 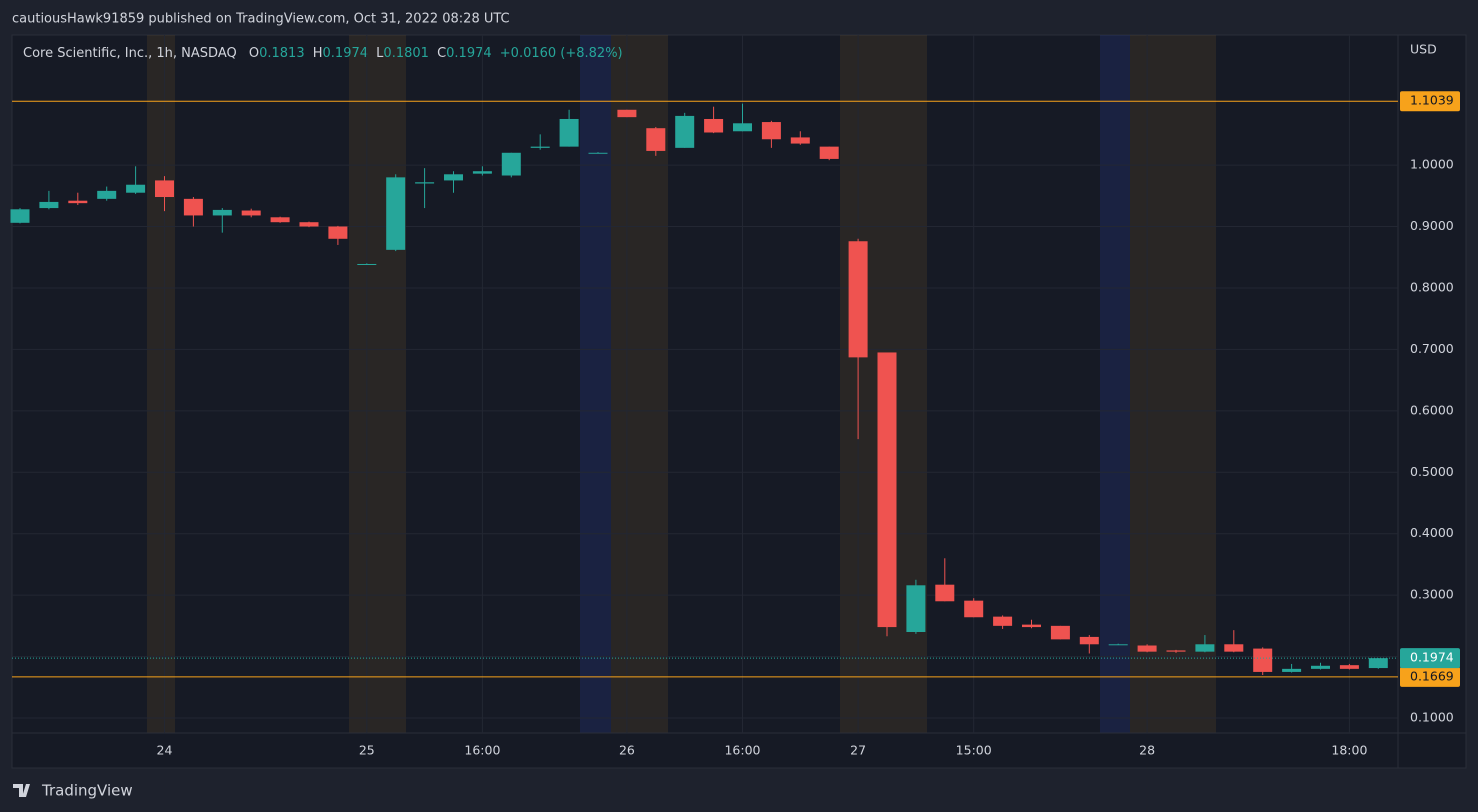 What do you see at coordinates (974, 750) in the screenshot?
I see `x-tick-label: 15:00` at bounding box center [974, 750].